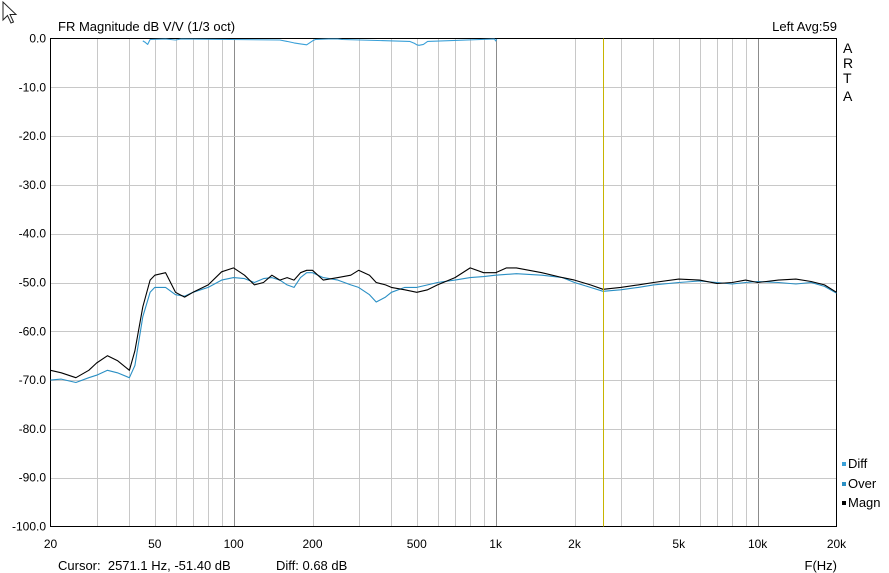 Image resolution: width=889 pixels, height=573 pixels. I want to click on x-tick-label: 500, so click(417, 544).